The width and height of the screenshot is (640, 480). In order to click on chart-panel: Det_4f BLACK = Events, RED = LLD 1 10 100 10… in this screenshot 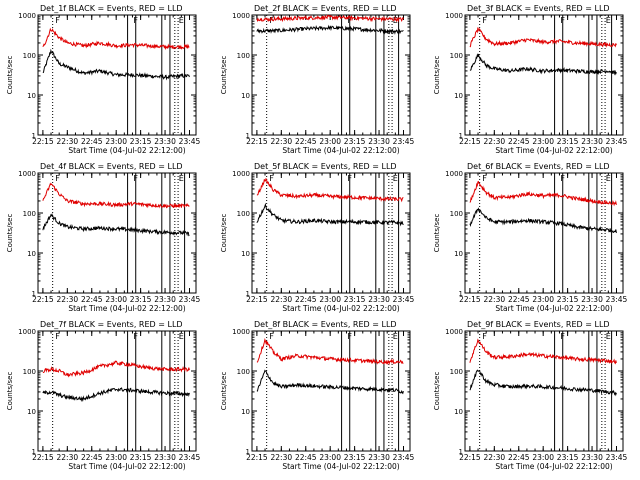, I will do `click(103, 237)`.